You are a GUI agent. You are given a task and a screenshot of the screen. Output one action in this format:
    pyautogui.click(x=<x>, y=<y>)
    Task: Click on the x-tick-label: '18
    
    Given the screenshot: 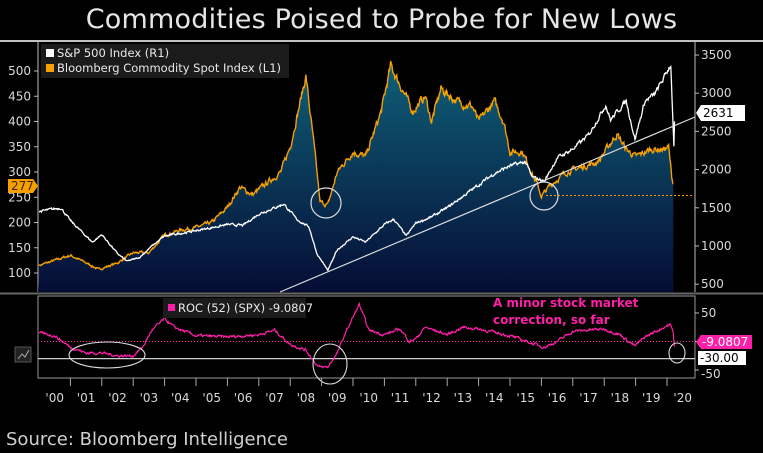 What is the action you would take?
    pyautogui.click(x=620, y=398)
    